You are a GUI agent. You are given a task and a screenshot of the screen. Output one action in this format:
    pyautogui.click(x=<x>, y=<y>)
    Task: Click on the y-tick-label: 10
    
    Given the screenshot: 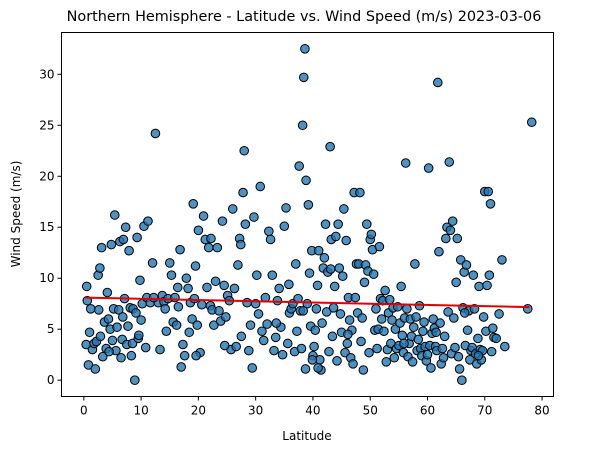 What is the action you would take?
    pyautogui.click(x=46, y=278)
    